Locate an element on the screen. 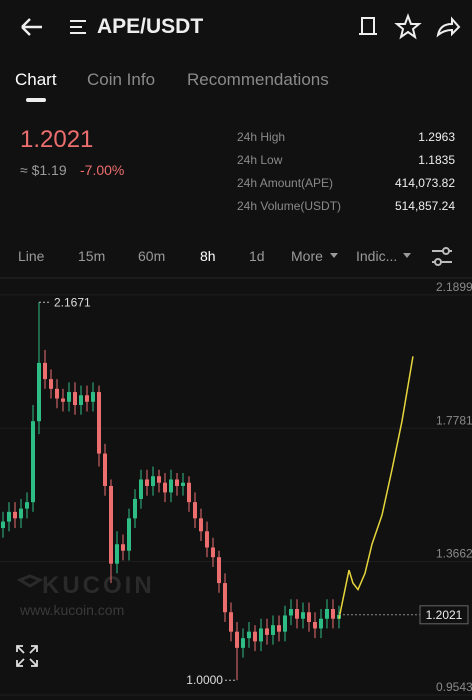 The height and width of the screenshot is (700, 472). y-tick-label: 1.3662 is located at coordinates (454, 554).